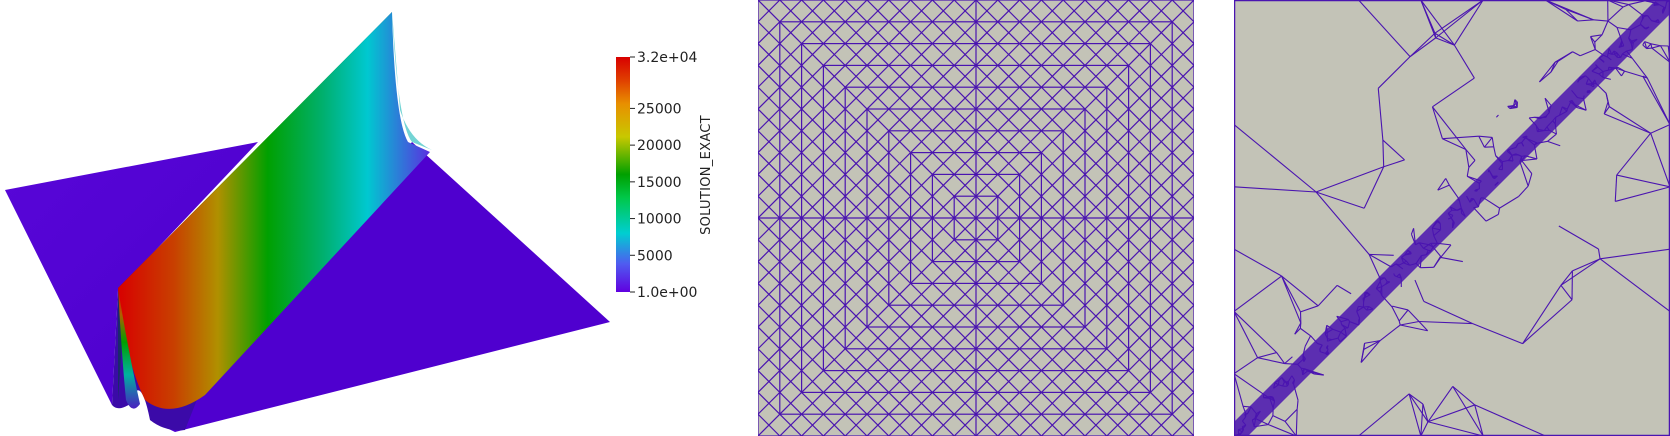 This screenshot has width=1670, height=436. I want to click on colorbar-tick-label: 25000, so click(659, 109).